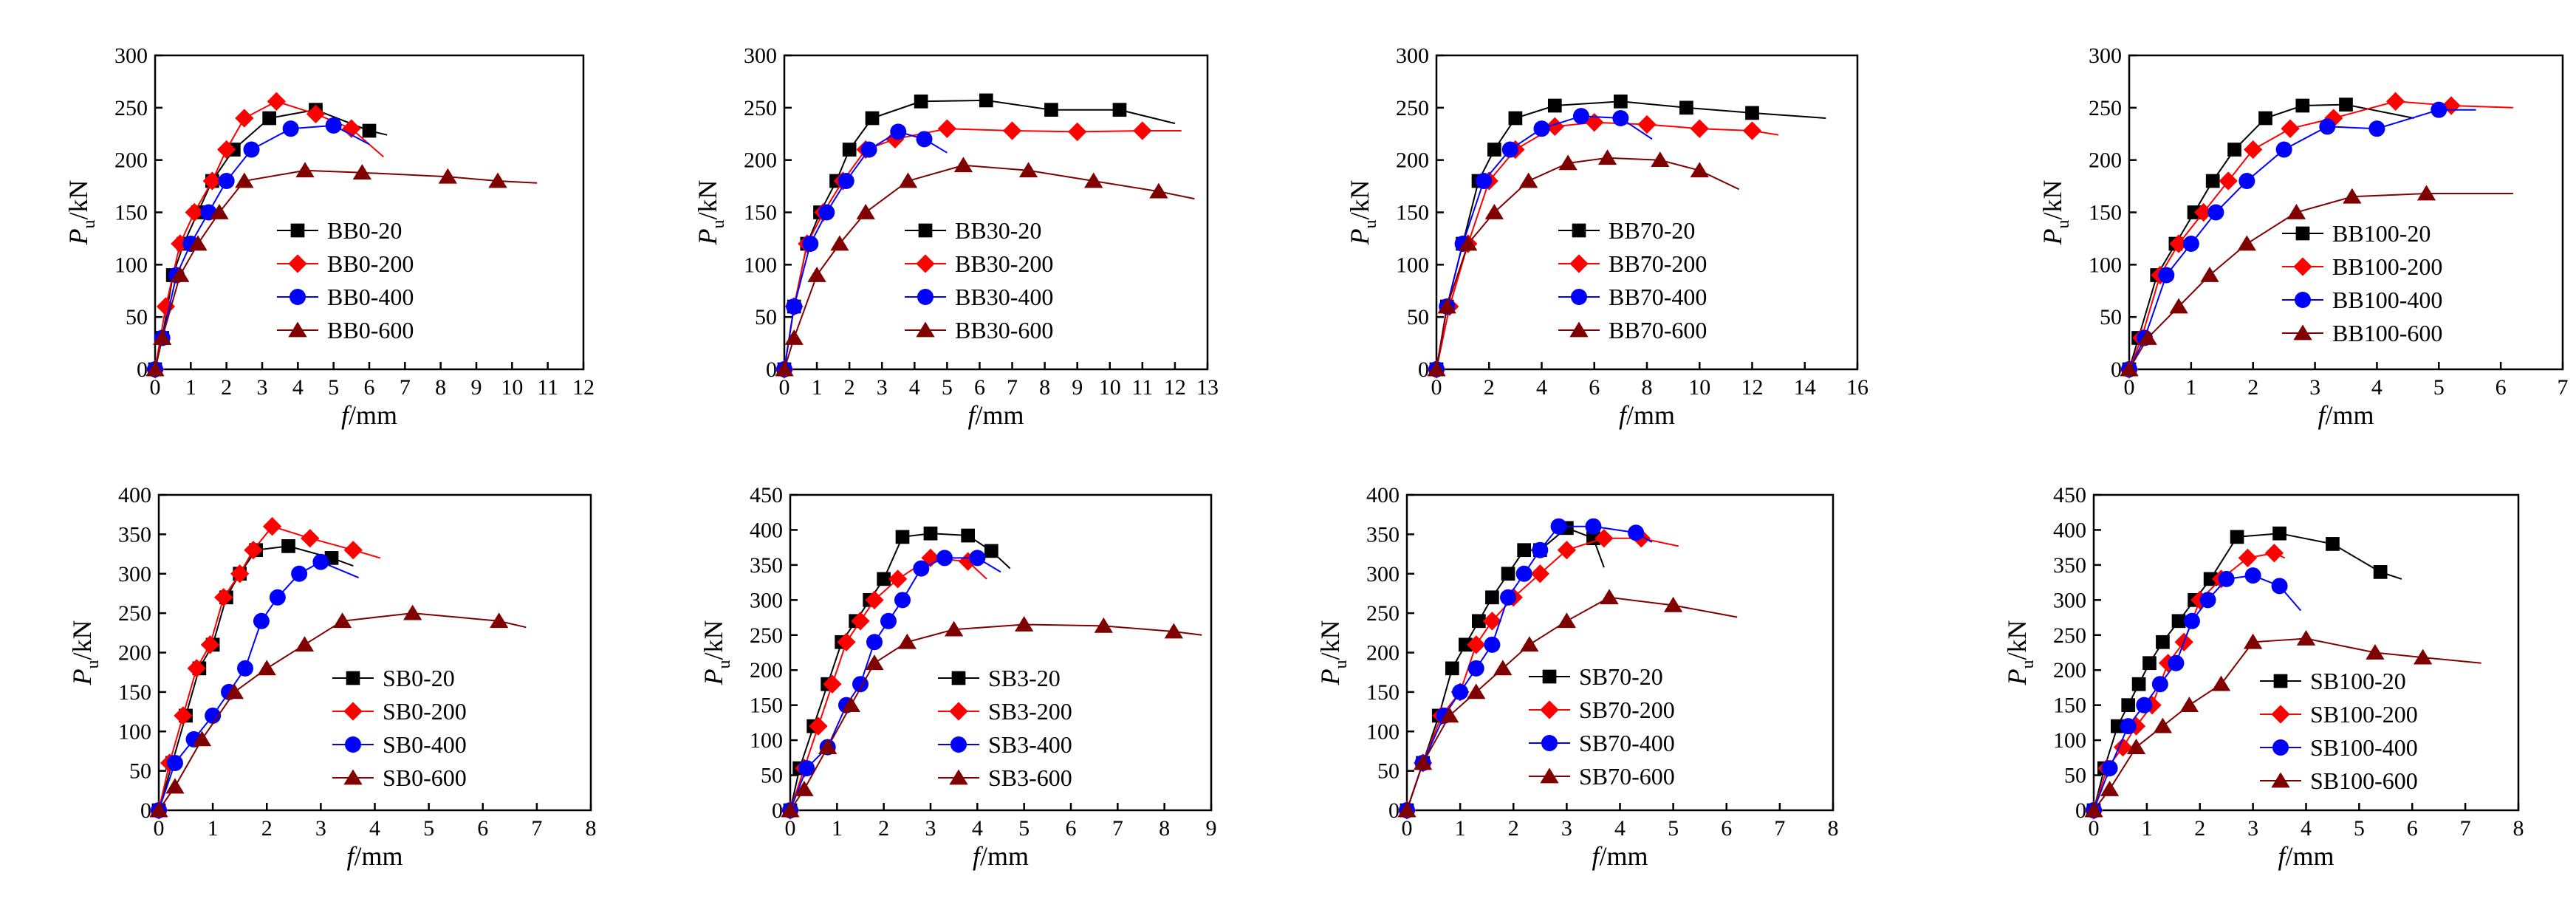 This screenshot has height=910, width=2576. What do you see at coordinates (1004, 297) in the screenshot?
I see `legend-label: BB30-400` at bounding box center [1004, 297].